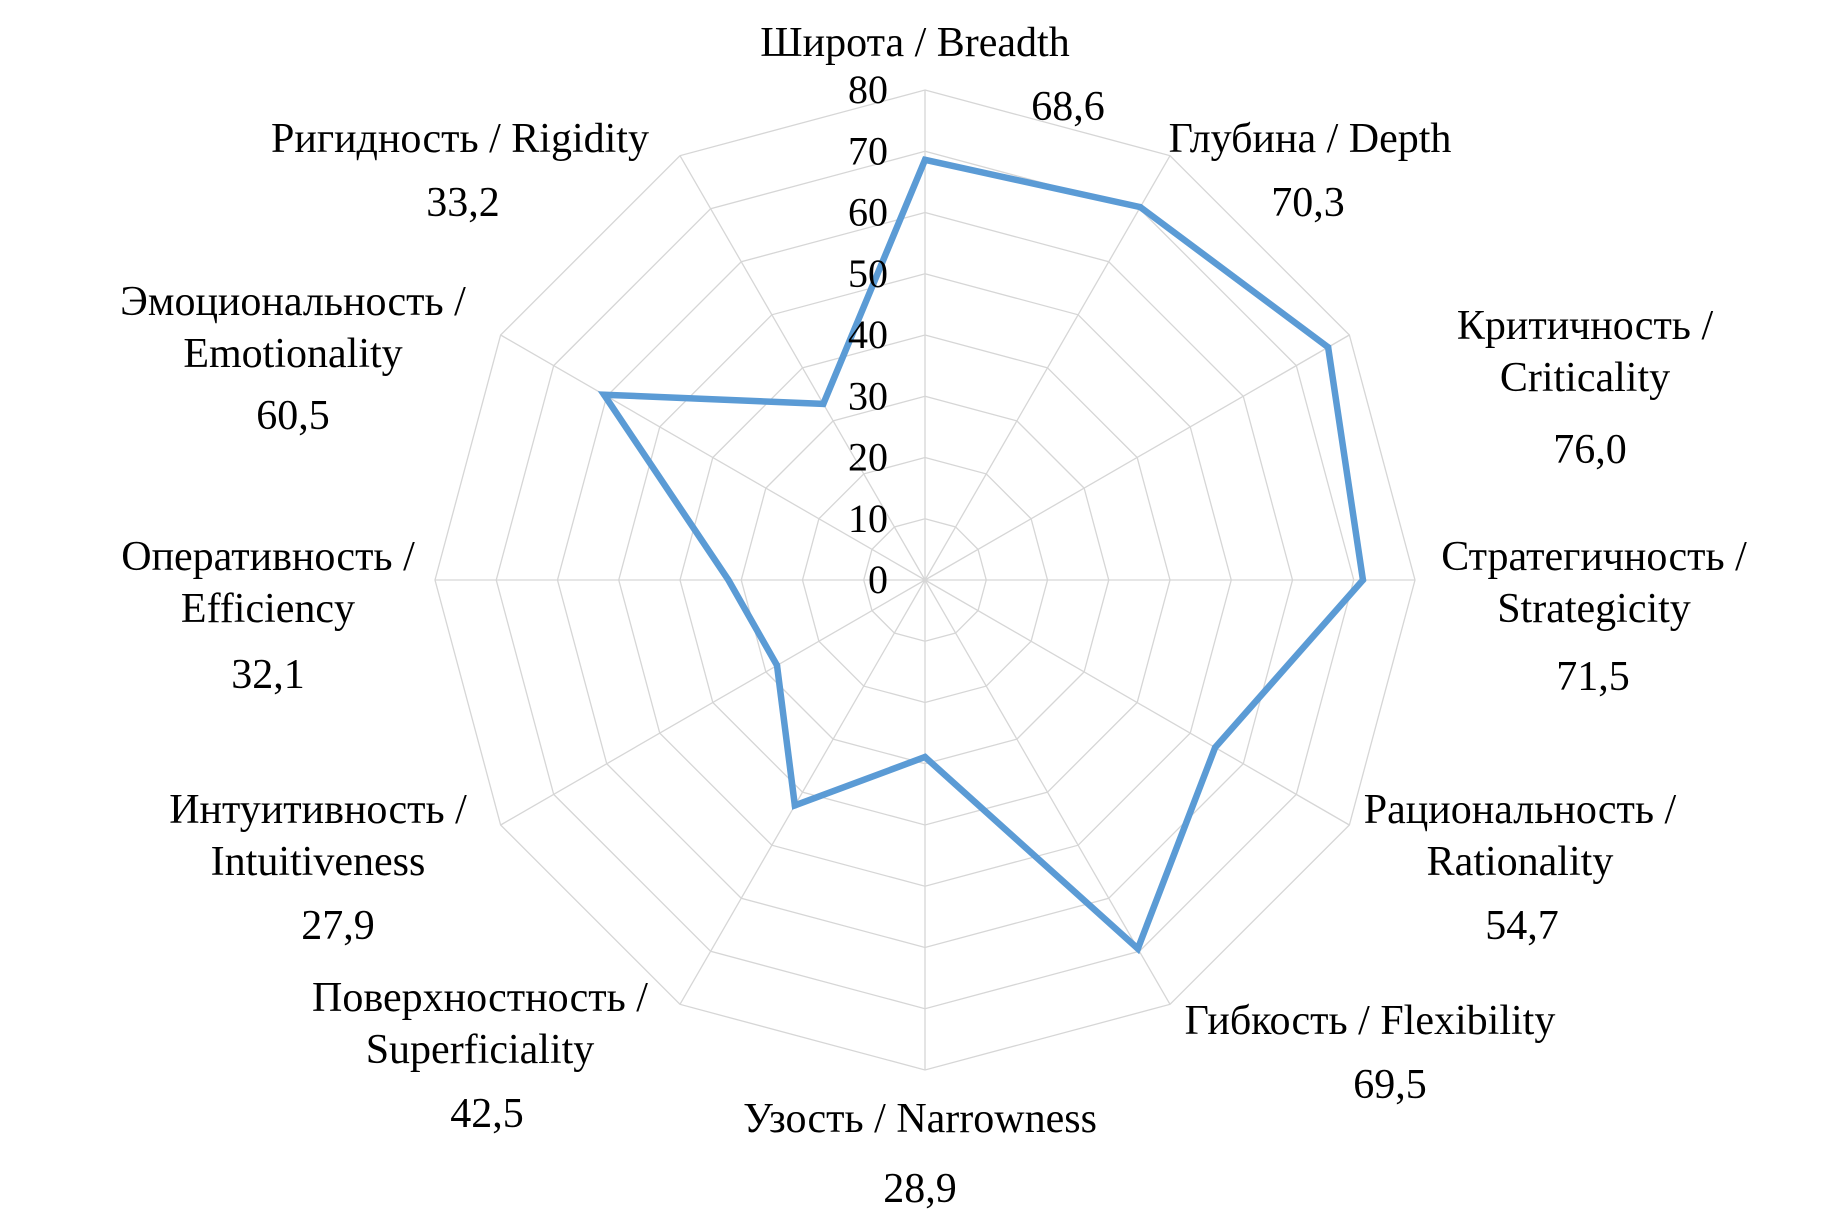 Image resolution: width=1824 pixels, height=1228 pixels. I want to click on value-label: 54,7, so click(1522, 926).